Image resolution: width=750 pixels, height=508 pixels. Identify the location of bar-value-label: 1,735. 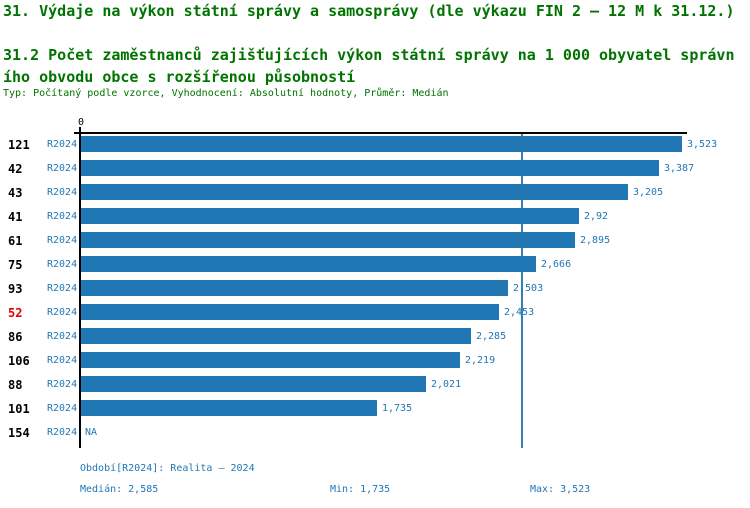
(397, 408).